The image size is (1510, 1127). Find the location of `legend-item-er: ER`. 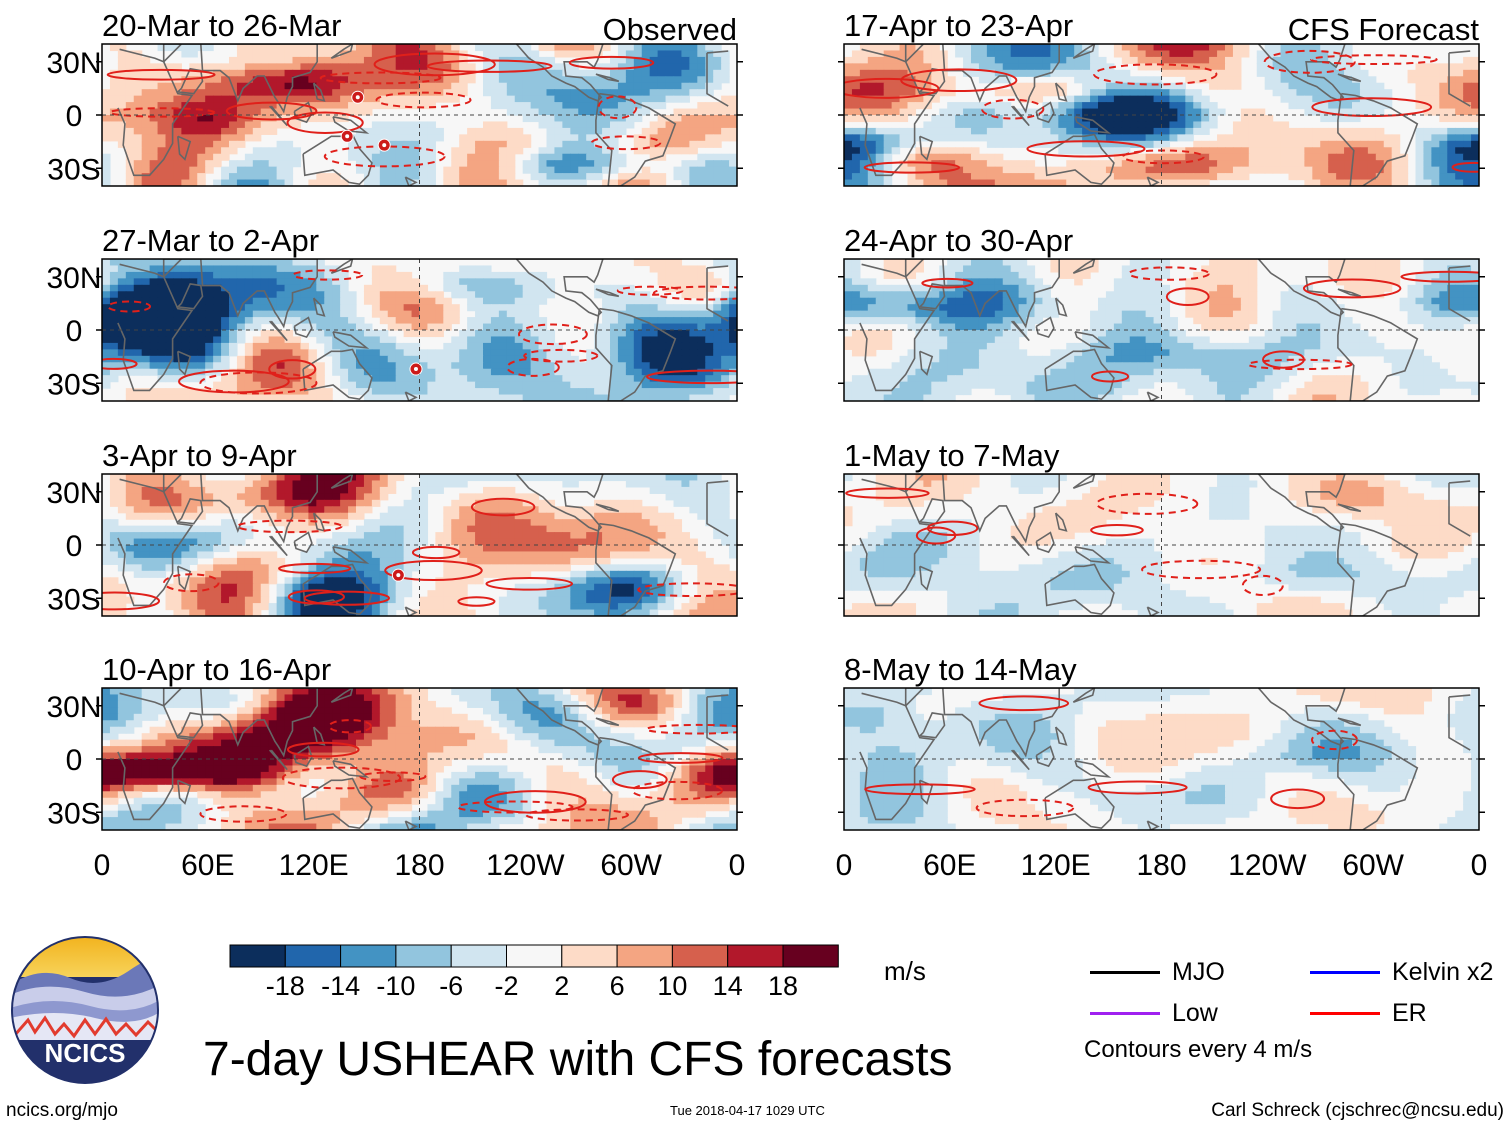

legend-item-er: ER is located at coordinates (1410, 1013).